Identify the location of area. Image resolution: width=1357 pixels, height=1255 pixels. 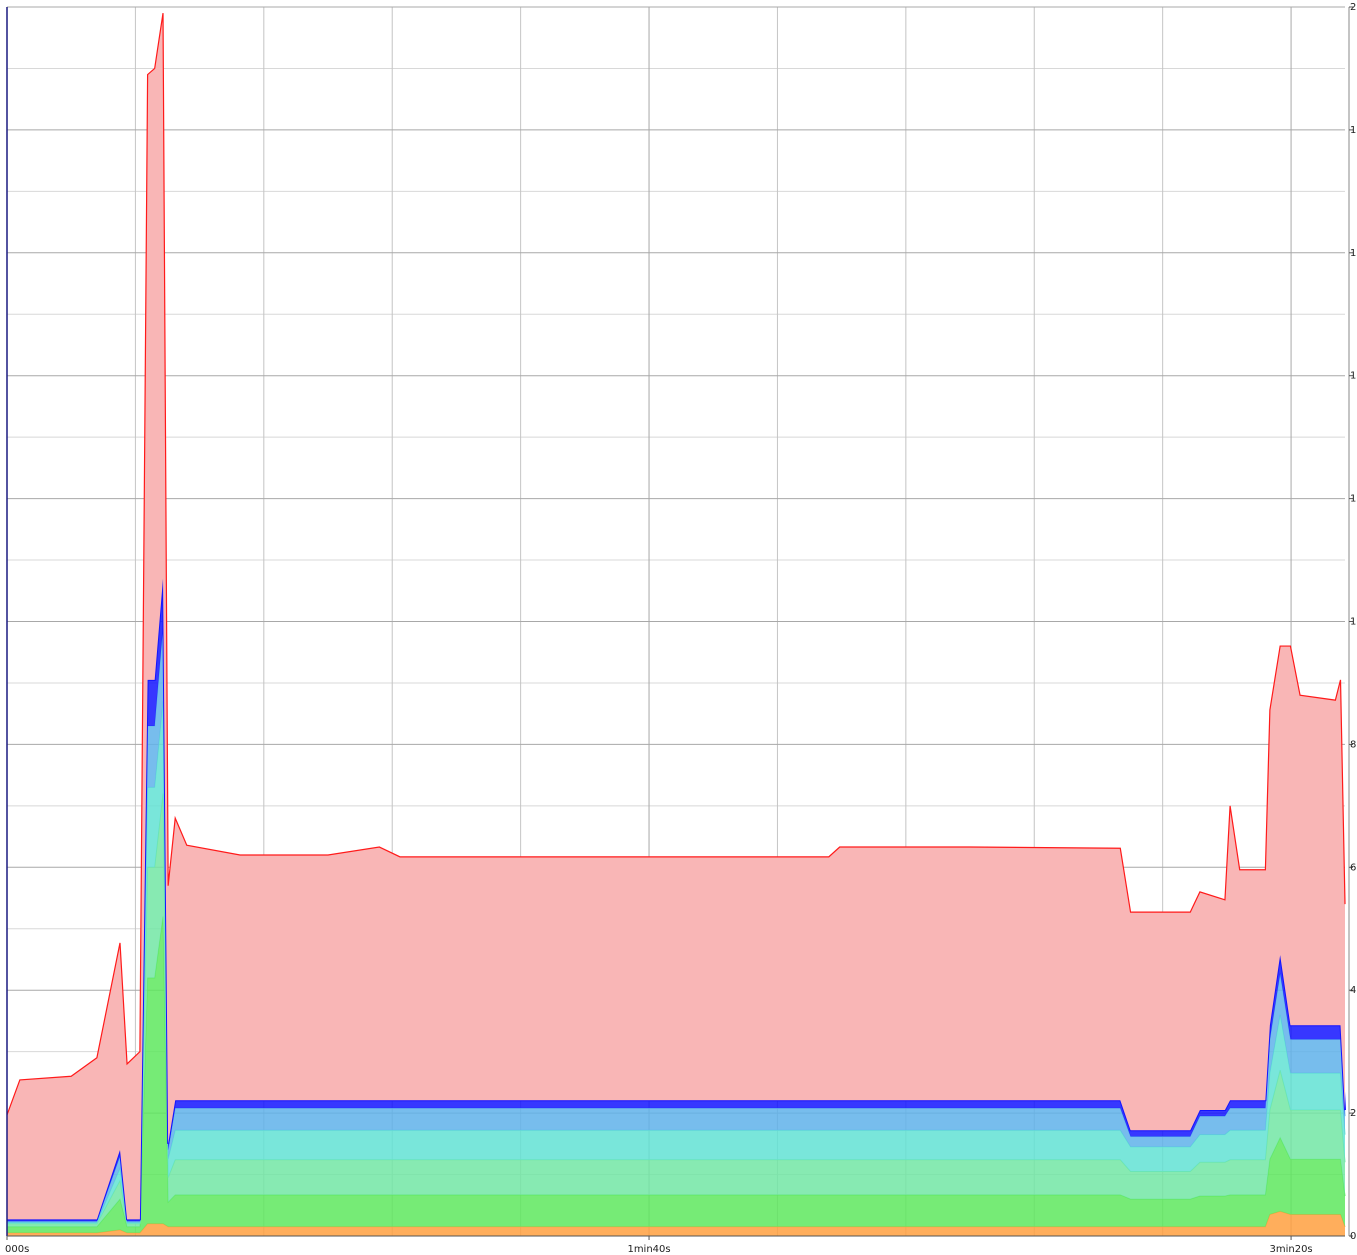
(676, 1223).